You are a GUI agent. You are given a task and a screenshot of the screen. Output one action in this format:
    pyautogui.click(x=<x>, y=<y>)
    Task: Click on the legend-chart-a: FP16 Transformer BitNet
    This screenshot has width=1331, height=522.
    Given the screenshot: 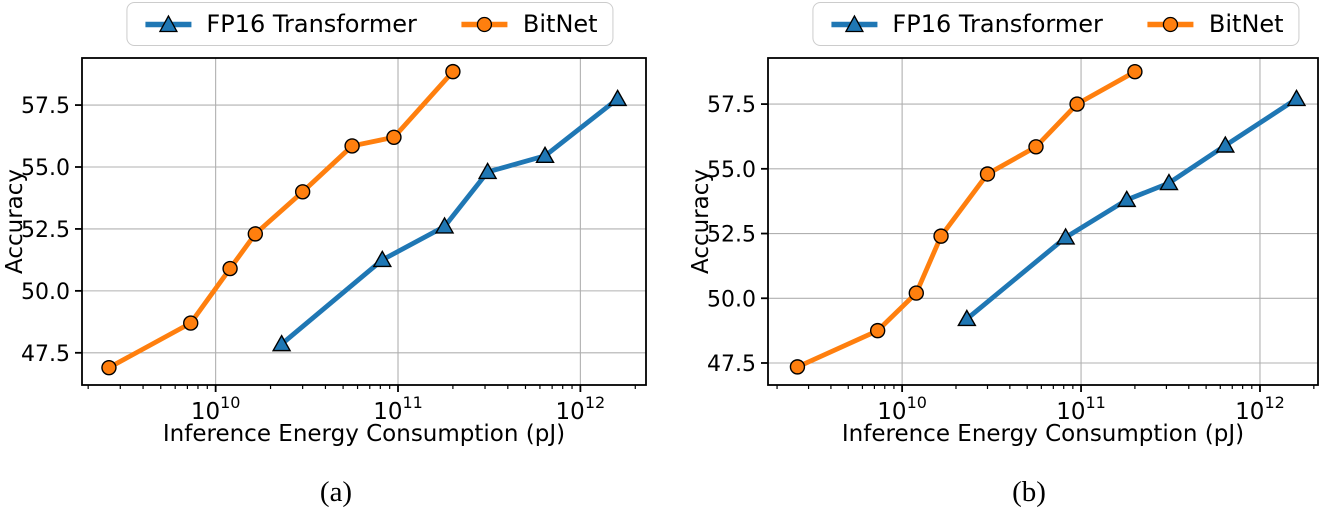 What is the action you would take?
    pyautogui.click(x=370, y=24)
    